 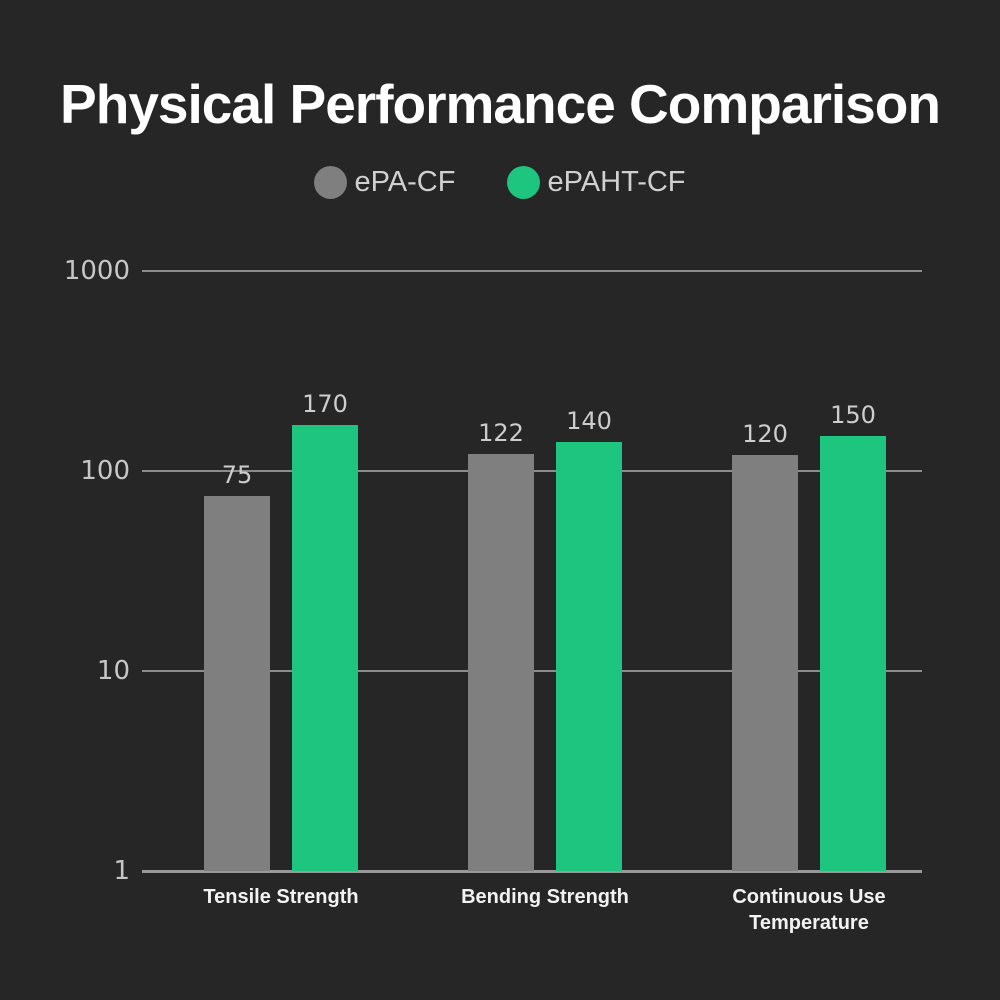 What do you see at coordinates (545, 897) in the screenshot?
I see `category-label-bending-strength: Bending Strength` at bounding box center [545, 897].